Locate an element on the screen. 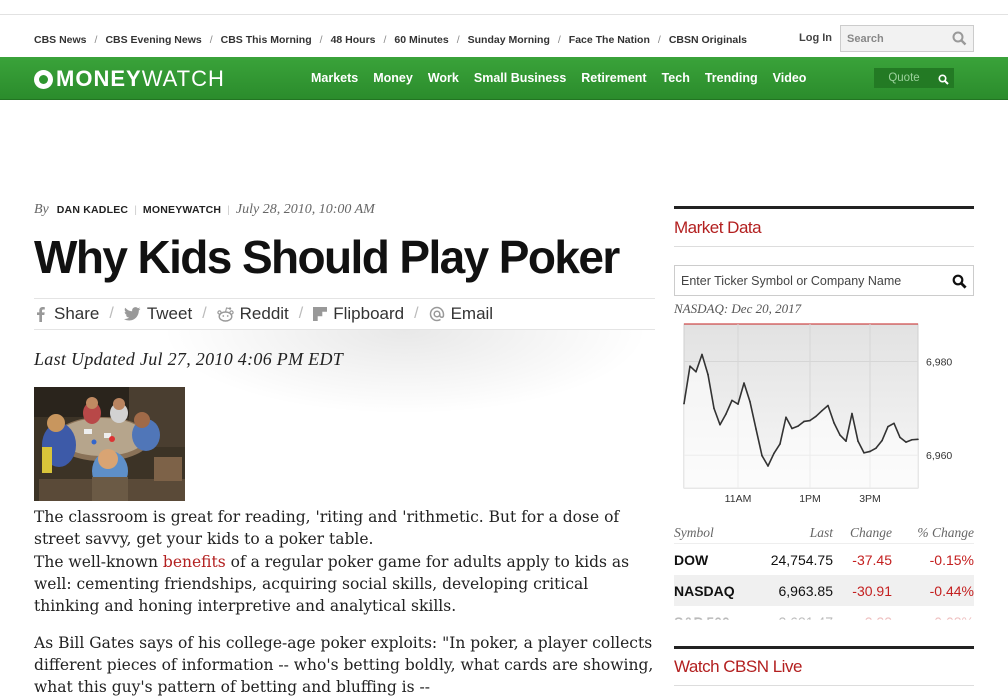  nav-60-minutes: 60 Minutes is located at coordinates (421, 40).